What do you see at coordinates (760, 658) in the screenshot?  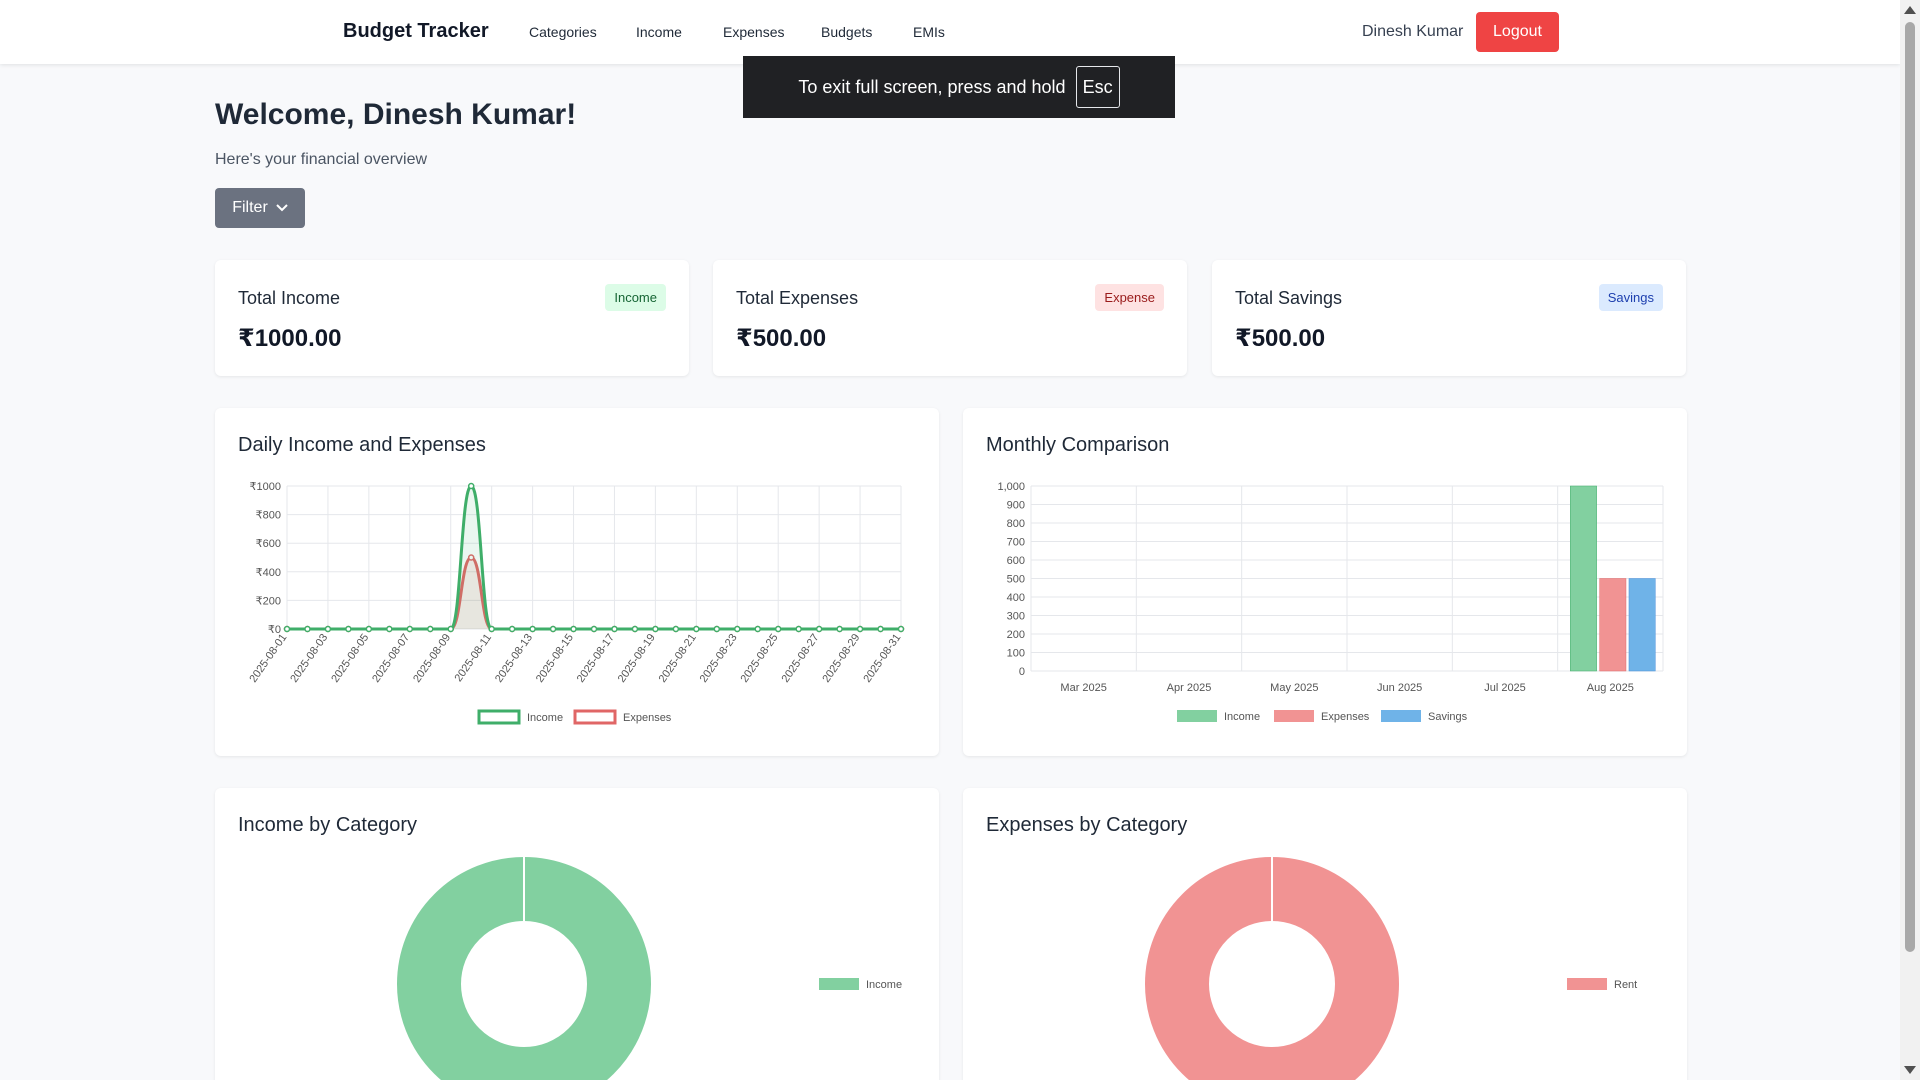 I see `x-tick-label: 2025-08-25` at bounding box center [760, 658].